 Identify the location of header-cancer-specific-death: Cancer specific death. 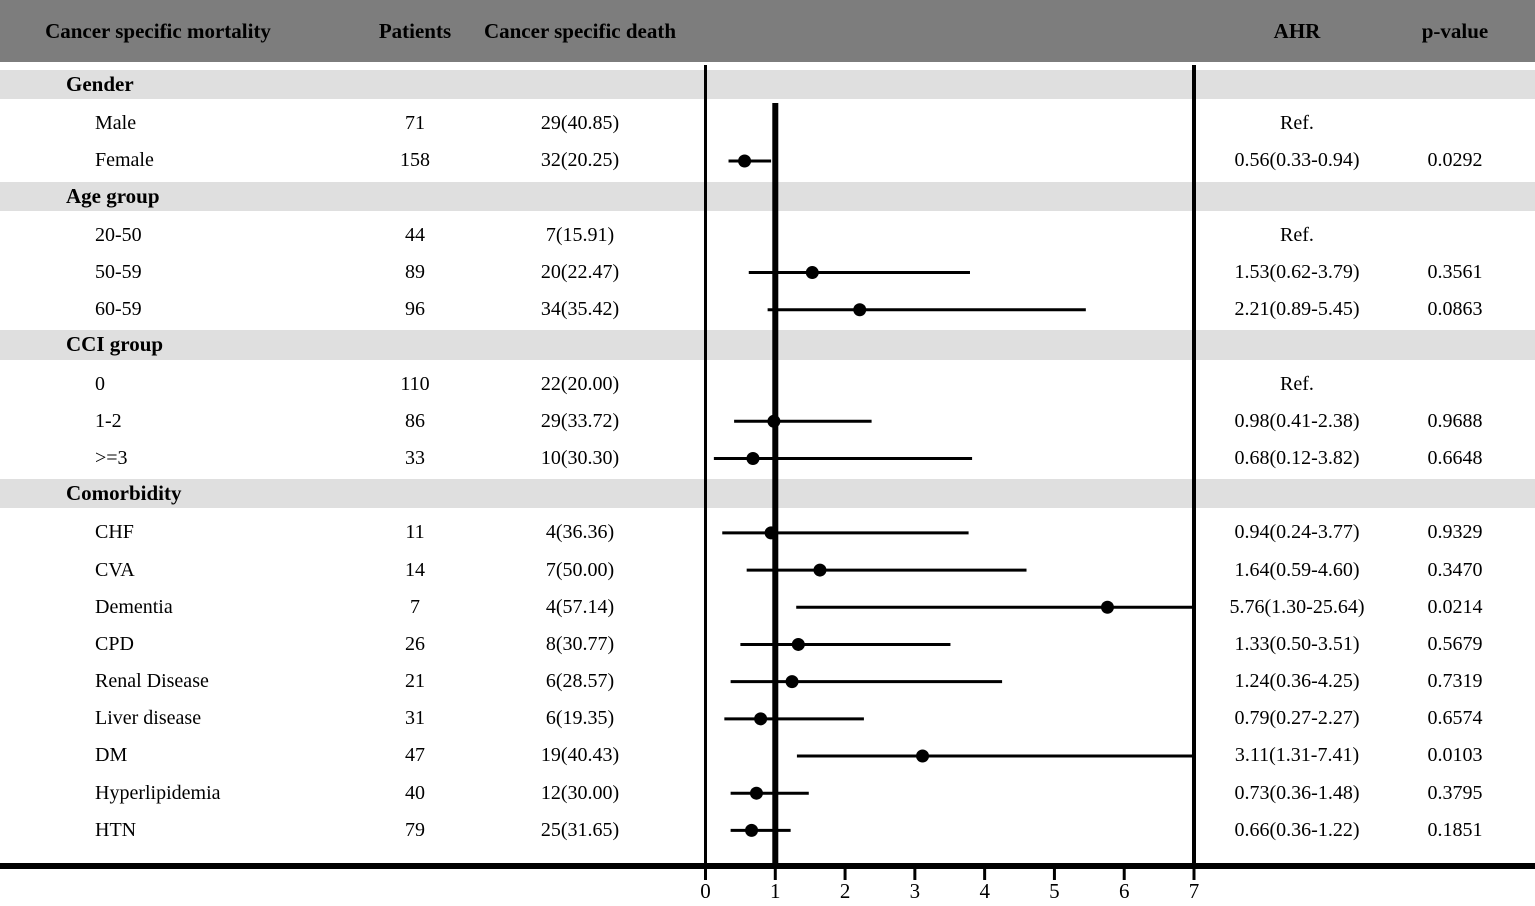
(580, 31).